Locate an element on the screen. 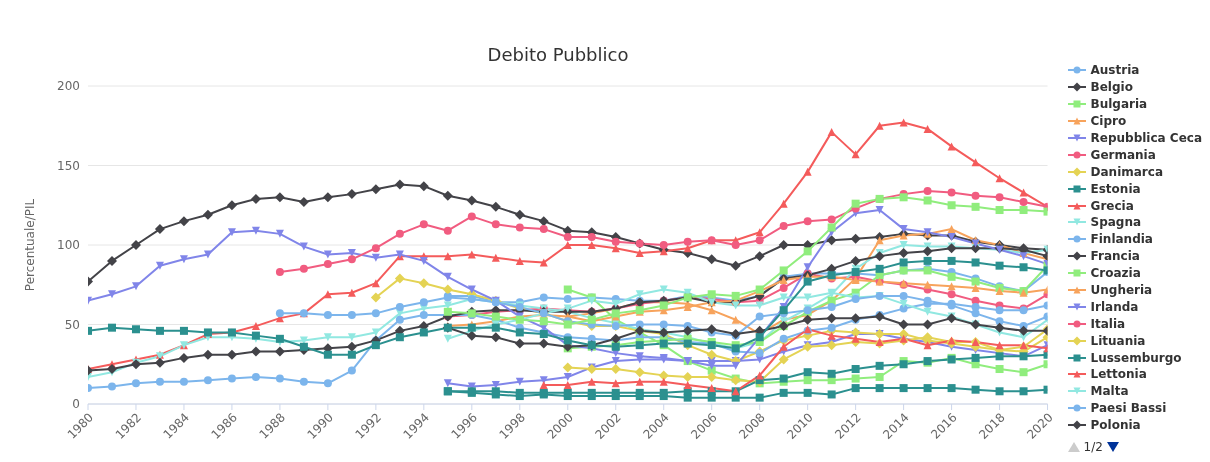 The image size is (1210, 462). y-tick-label: 0 is located at coordinates (76, 404).